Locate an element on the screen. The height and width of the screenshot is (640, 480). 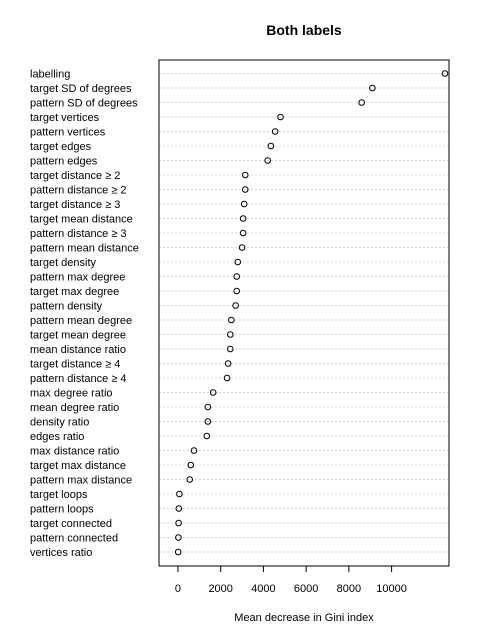
x-tick-label: 10000 is located at coordinates (391, 589).